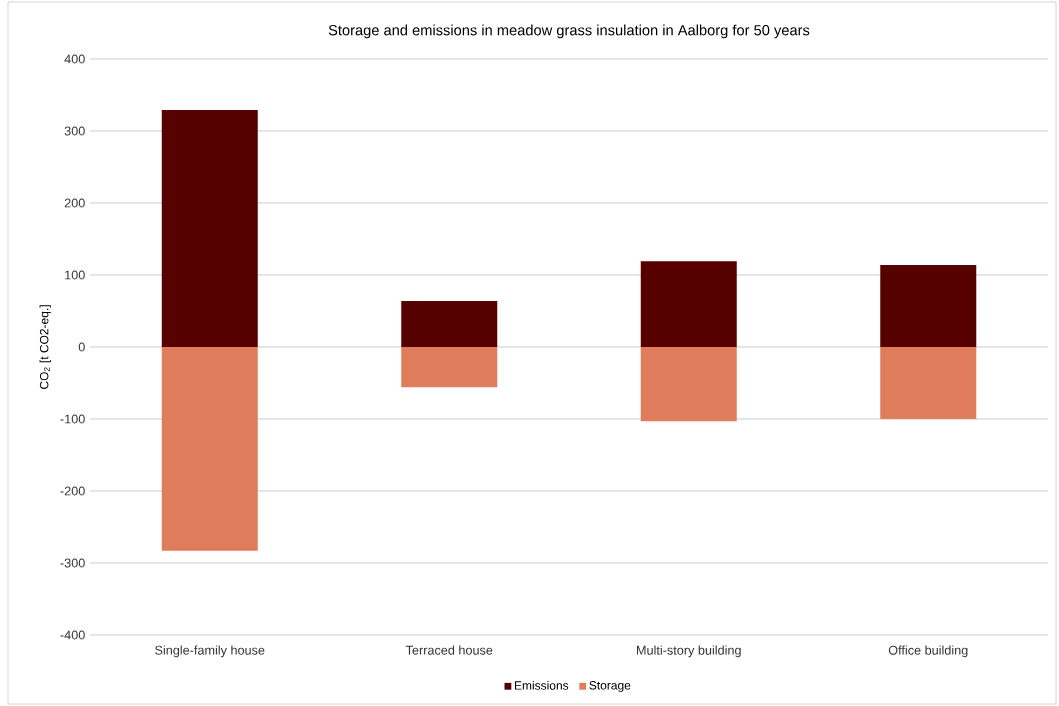 Image resolution: width=1059 pixels, height=706 pixels. Describe the element at coordinates (569, 31) in the screenshot. I see `chart-title: Storage and emissions in meadow grass insulation in Aalborg for 50 years` at that location.